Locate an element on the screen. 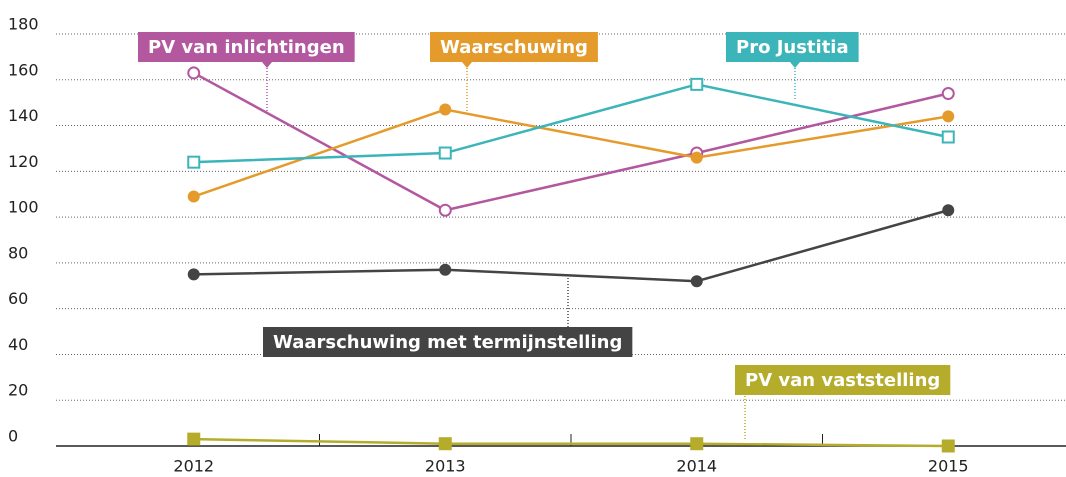 The height and width of the screenshot is (477, 1066). legend-label: Pro Justitia is located at coordinates (792, 47).